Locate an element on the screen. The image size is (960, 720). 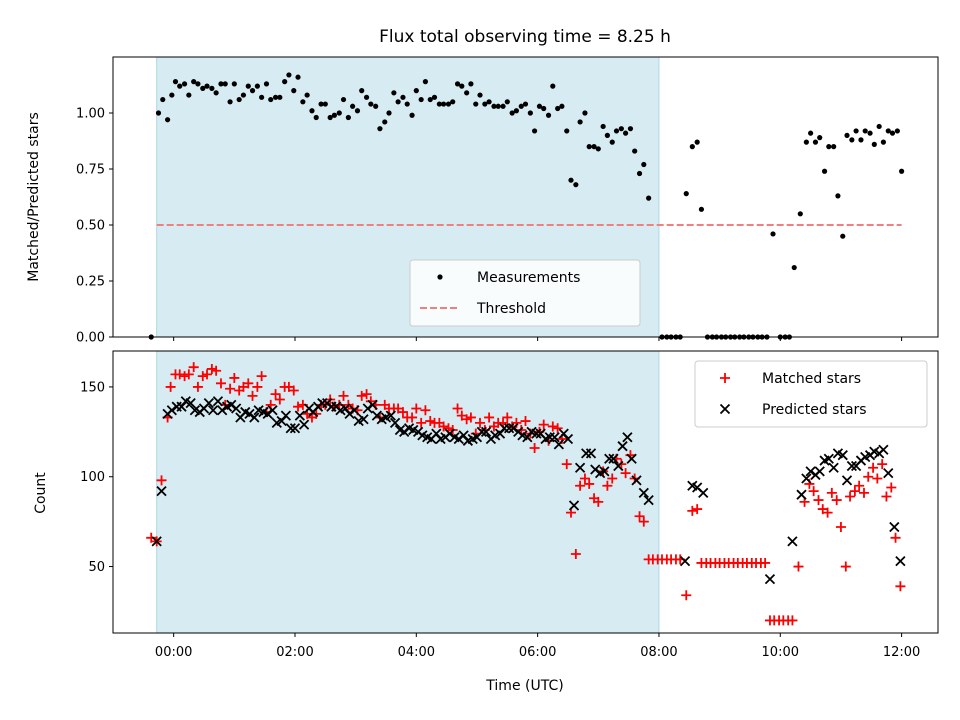
ratio-y-tick-label: 0.25 is located at coordinates (90, 282).